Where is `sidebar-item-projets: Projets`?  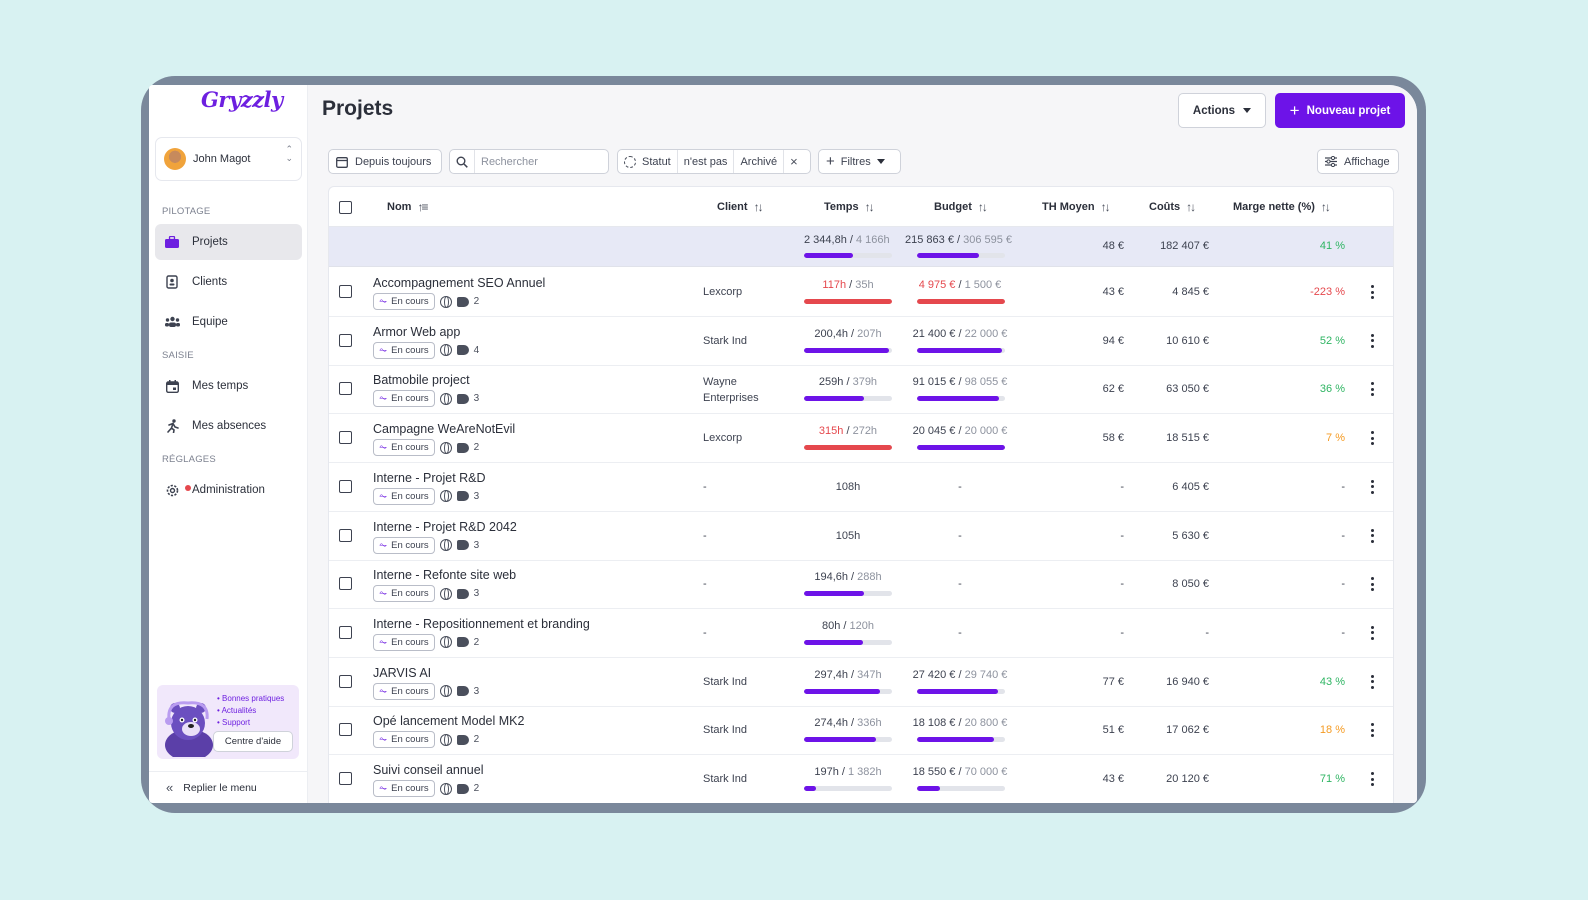
sidebar-item-projets: Projets is located at coordinates (228, 242).